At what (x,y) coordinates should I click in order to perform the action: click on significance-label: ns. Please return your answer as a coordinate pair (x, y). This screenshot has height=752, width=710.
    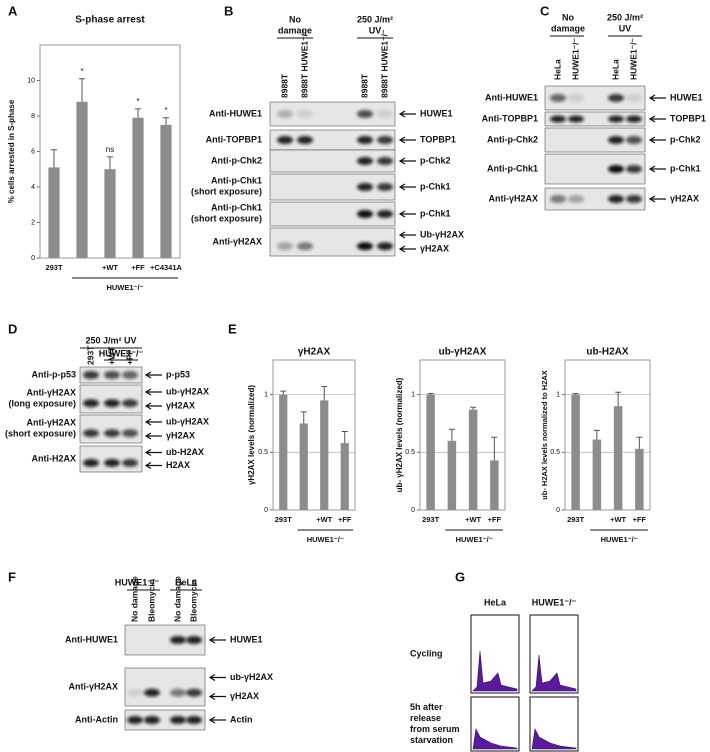
    Looking at the image, I should click on (110, 149).